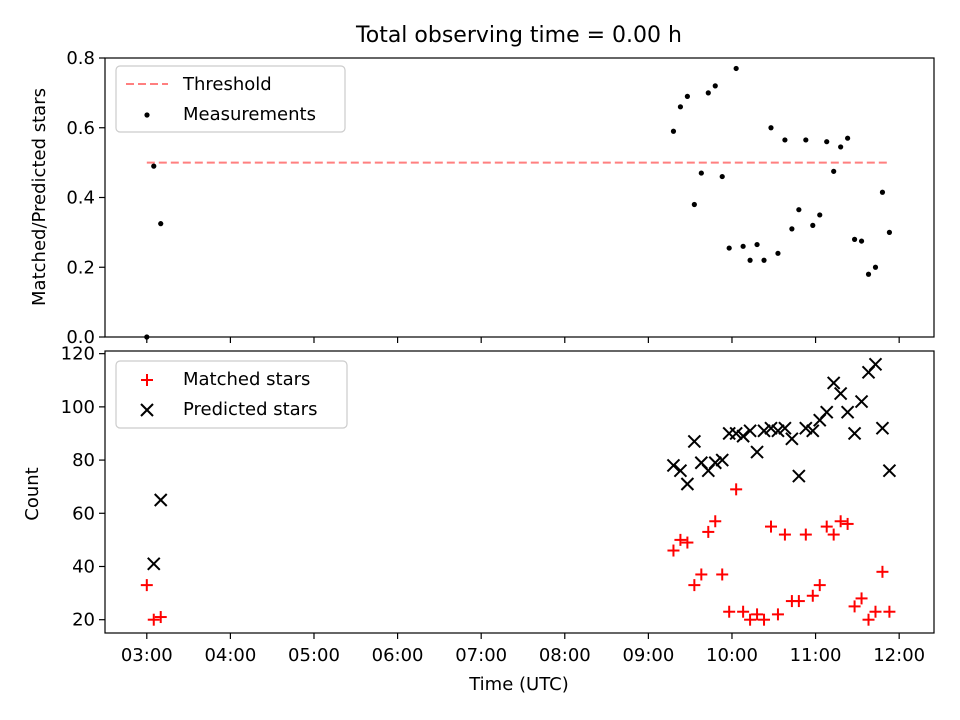 The width and height of the screenshot is (960, 720). Describe the element at coordinates (231, 394) in the screenshot. I see `count-legend: Matched stars Predicted stars` at that location.